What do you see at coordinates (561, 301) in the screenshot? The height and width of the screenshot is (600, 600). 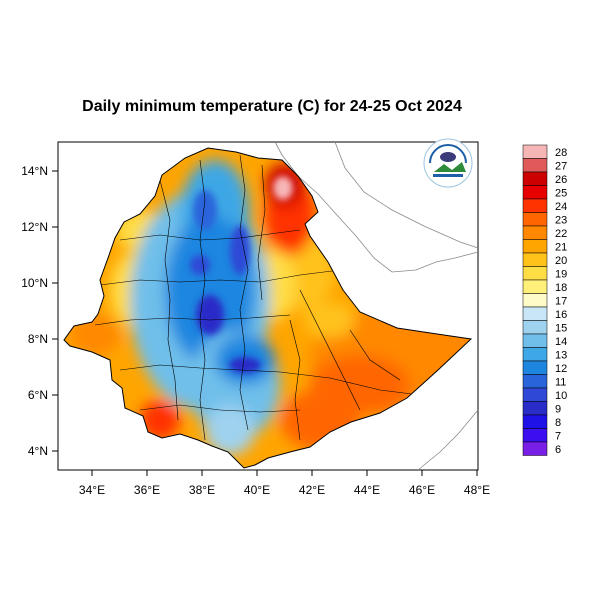 I see `colorbar-label: 17` at bounding box center [561, 301].